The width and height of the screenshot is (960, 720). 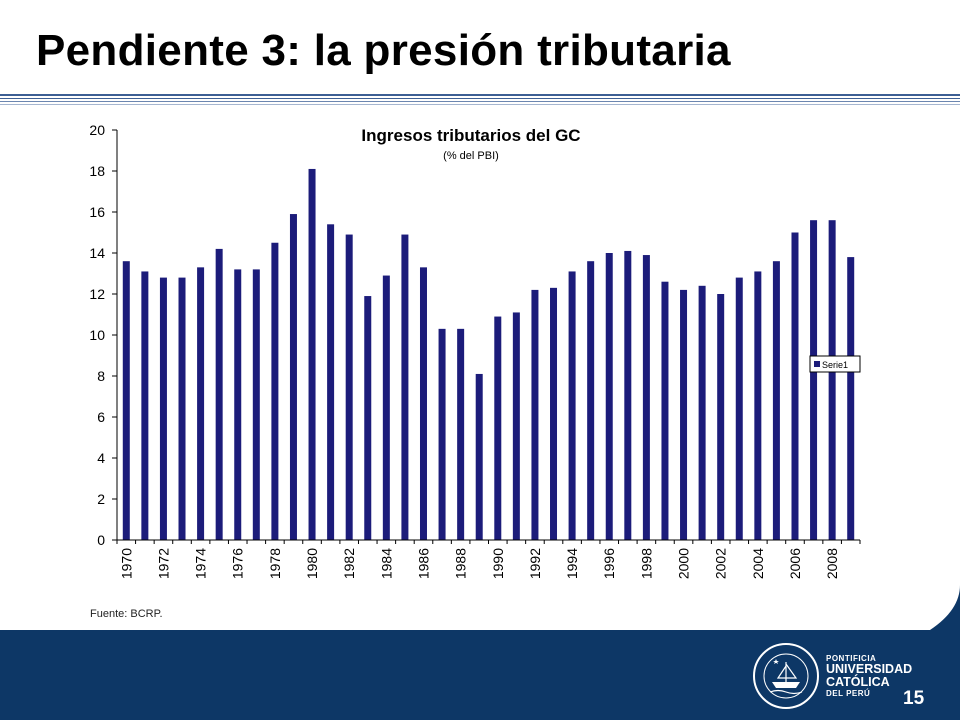 What do you see at coordinates (238, 563) in the screenshot?
I see `x-tick-label: 1976` at bounding box center [238, 563].